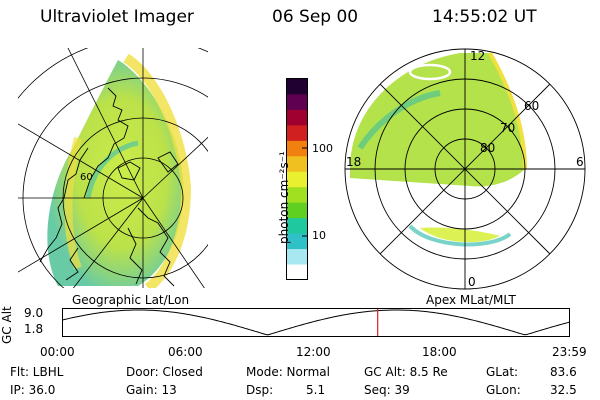 The height and width of the screenshot is (400, 600). What do you see at coordinates (316, 322) in the screenshot?
I see `timeline-plot` at bounding box center [316, 322].